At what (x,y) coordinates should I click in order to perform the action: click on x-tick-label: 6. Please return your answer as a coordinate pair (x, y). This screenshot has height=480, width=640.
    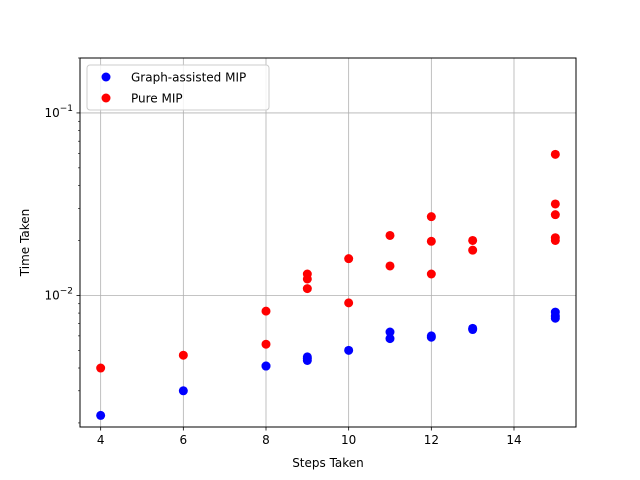
    Looking at the image, I should click on (184, 440).